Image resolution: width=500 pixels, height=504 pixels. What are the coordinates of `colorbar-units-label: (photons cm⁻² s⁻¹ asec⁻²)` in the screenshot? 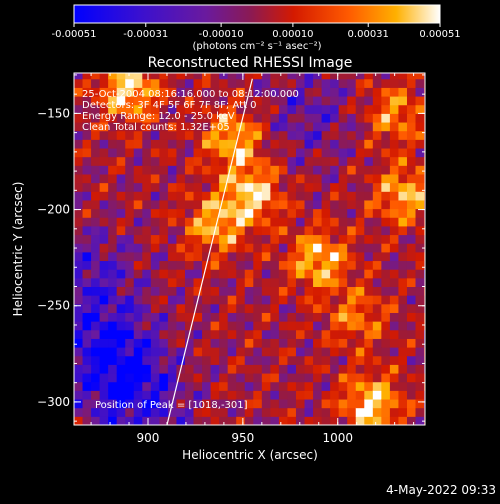 It's located at (256, 46).